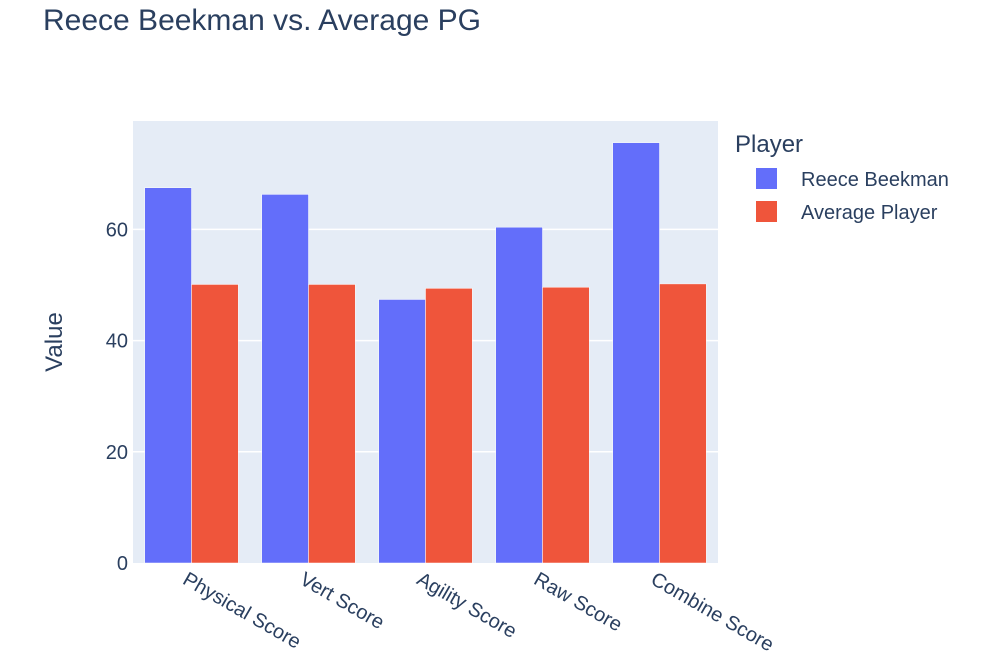 The image size is (981, 672). What do you see at coordinates (466, 605) in the screenshot?
I see `x-tick-label: Agility Score` at bounding box center [466, 605].